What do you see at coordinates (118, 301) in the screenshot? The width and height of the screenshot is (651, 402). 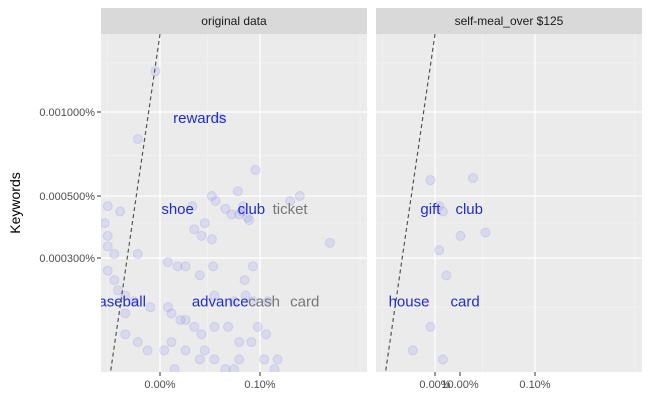 I see `keyword-label: baseball` at bounding box center [118, 301].